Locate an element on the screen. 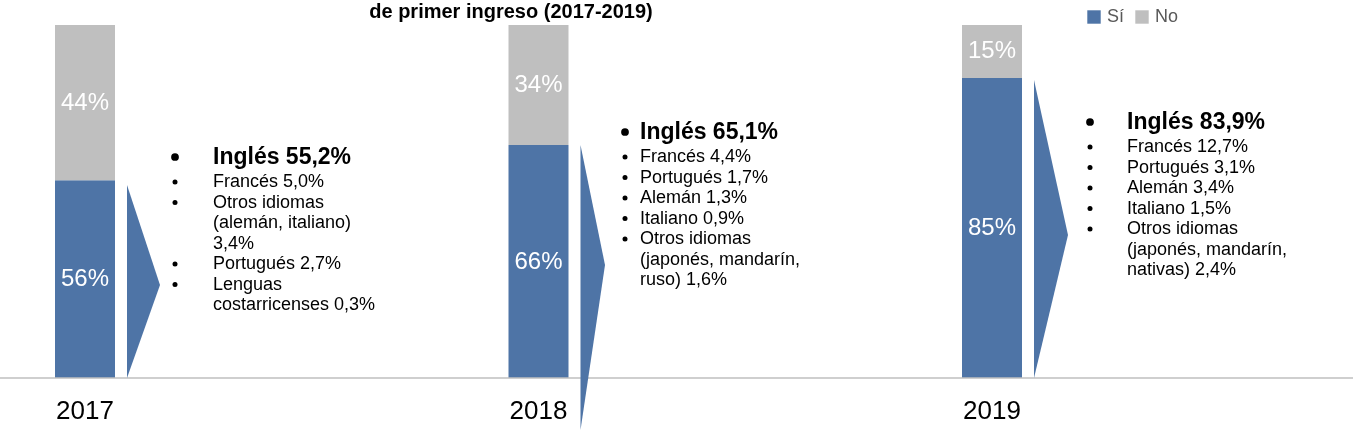 Image resolution: width=1353 pixels, height=431 pixels. data-label: 44% is located at coordinates (85, 101).